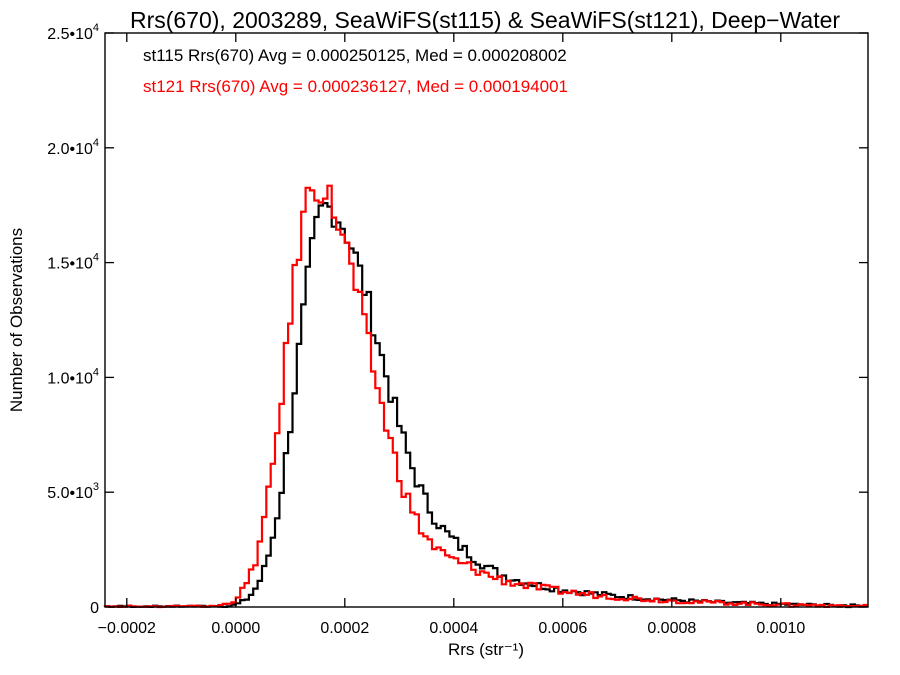 This screenshot has height=675, width=900. What do you see at coordinates (70, 34) in the screenshot?
I see `y-tick-mantissa: 2.5•10` at bounding box center [70, 34].